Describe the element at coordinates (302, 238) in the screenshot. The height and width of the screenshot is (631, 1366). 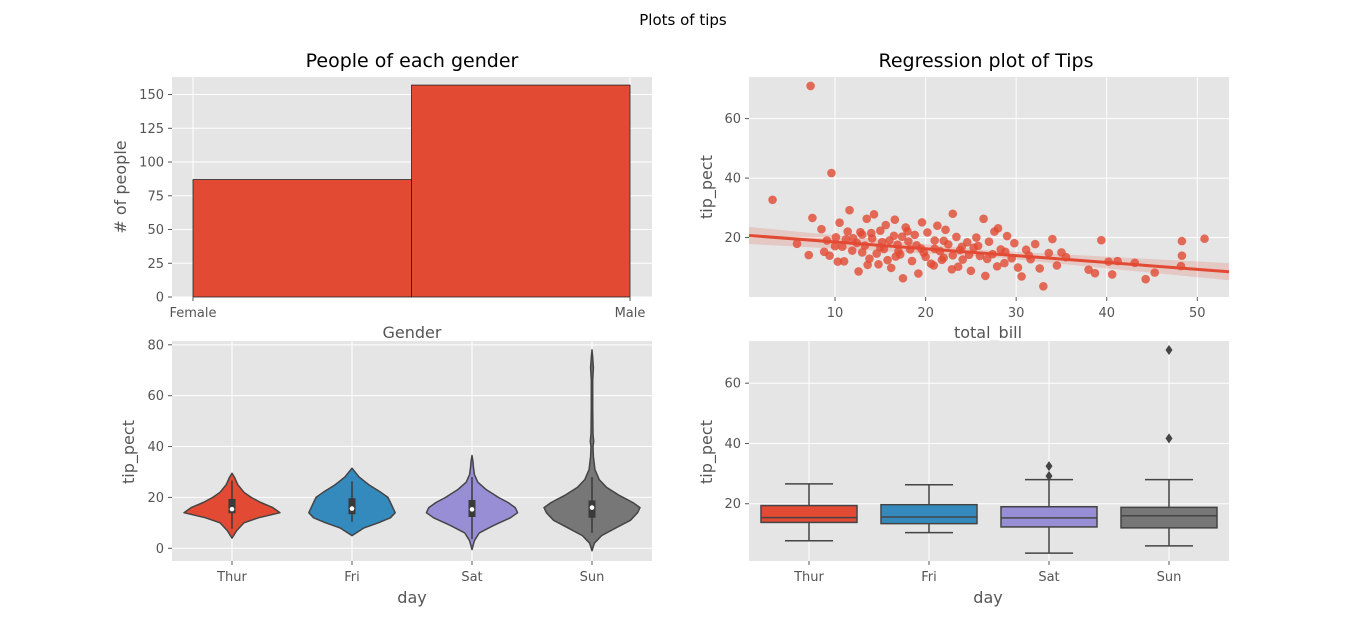
I see `bar-female` at that location.